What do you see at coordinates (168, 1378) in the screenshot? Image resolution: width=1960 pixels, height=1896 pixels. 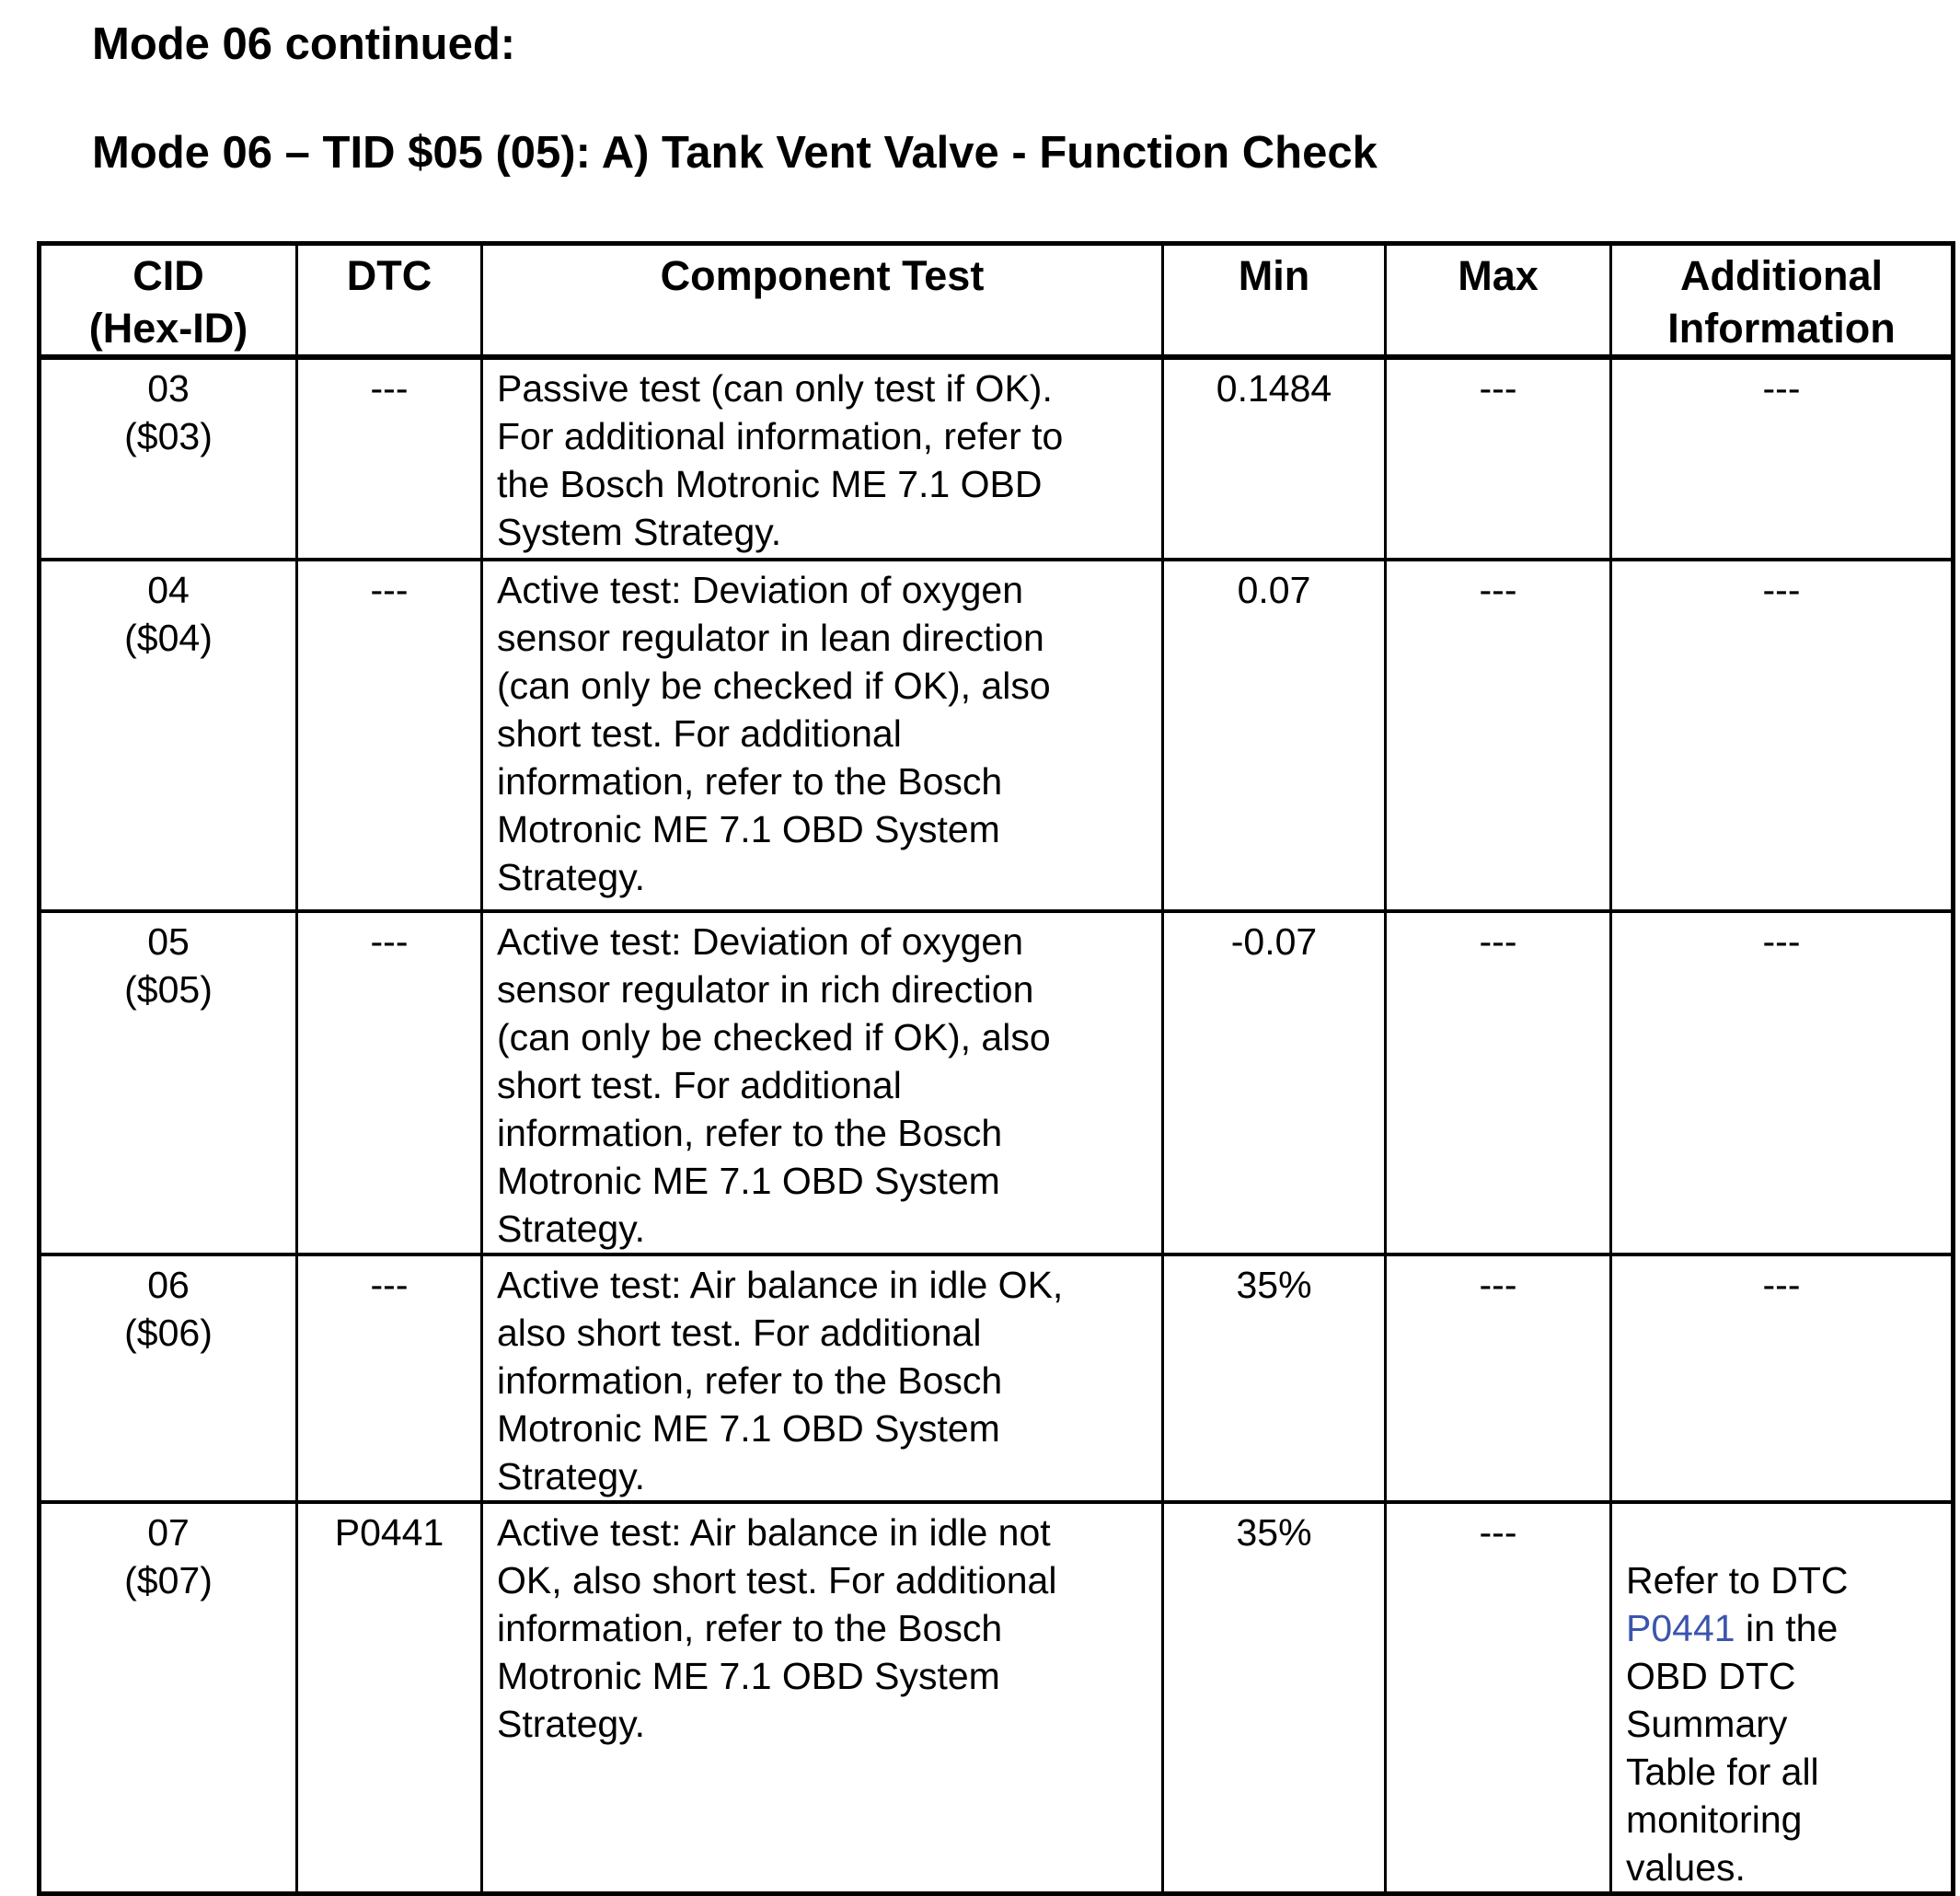 I see `cell-cid: 06 ($06)` at bounding box center [168, 1378].